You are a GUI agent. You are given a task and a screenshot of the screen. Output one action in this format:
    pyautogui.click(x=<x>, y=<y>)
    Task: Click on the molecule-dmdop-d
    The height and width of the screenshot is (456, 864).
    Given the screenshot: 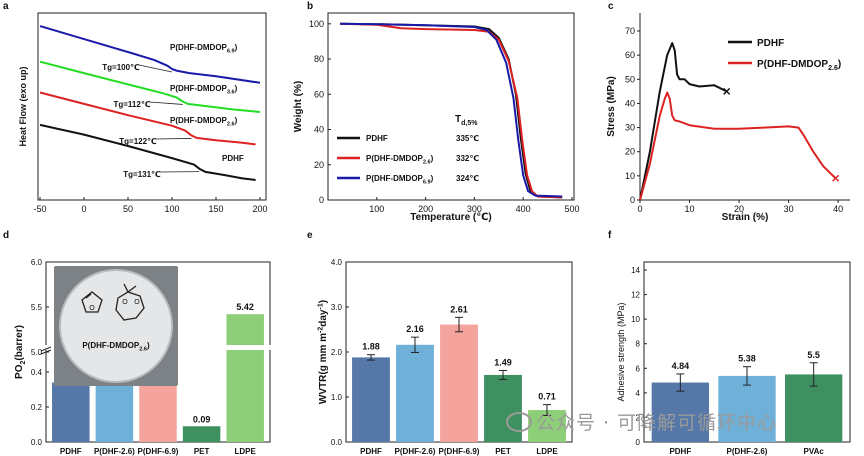 What is the action you would take?
    pyautogui.click(x=130, y=302)
    